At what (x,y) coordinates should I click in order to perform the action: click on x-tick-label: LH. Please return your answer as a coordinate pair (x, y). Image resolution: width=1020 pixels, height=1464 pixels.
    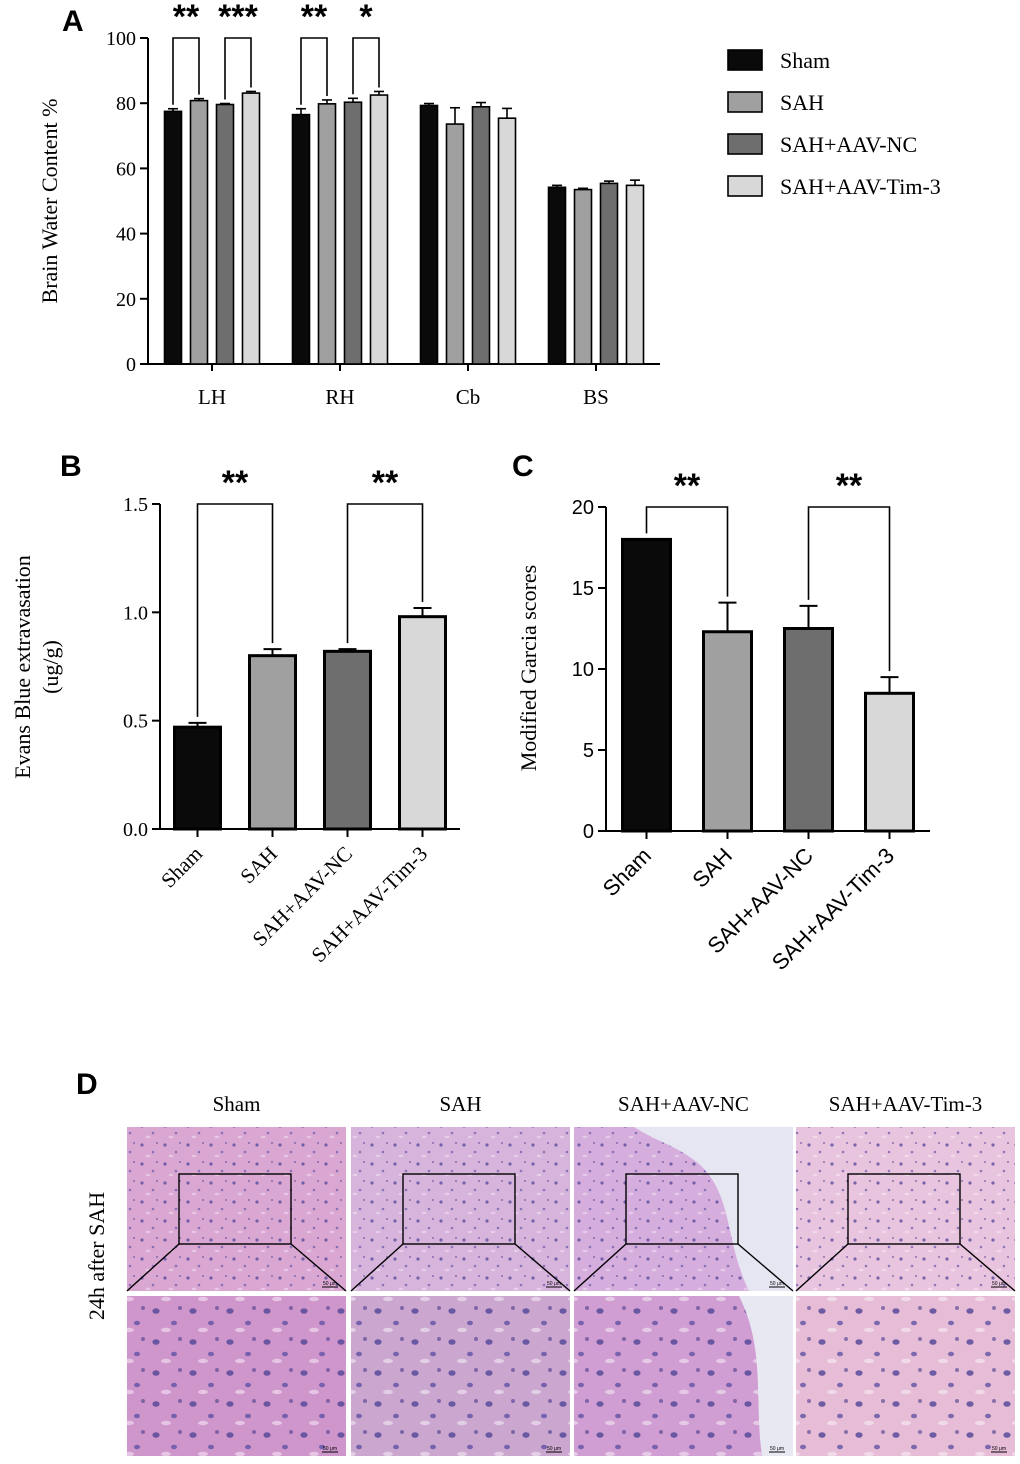
    Looking at the image, I should click on (212, 397).